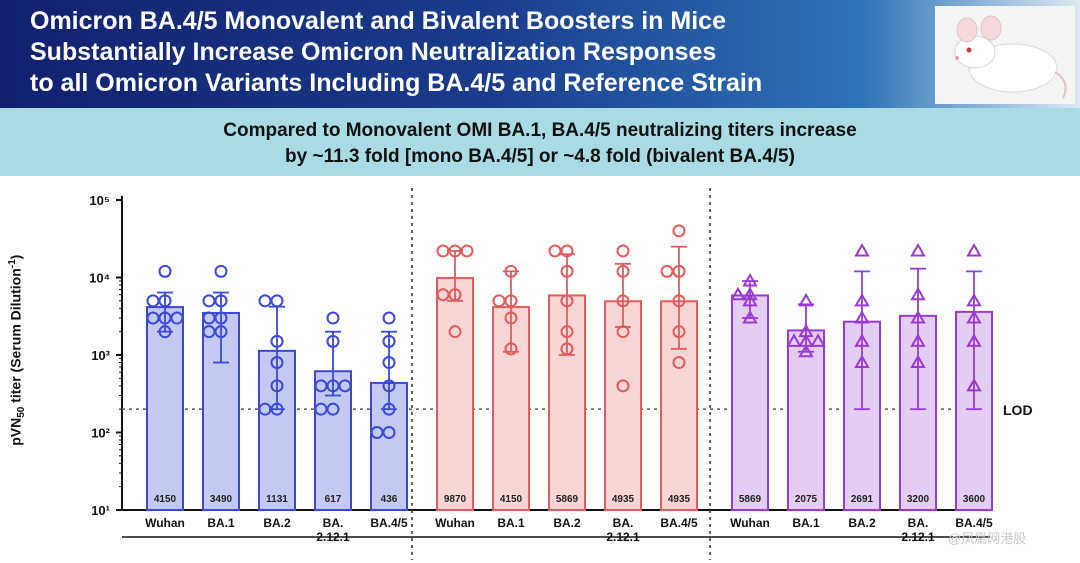 The image size is (1080, 563). I want to click on y-tick-label: 10³, so click(100, 355).